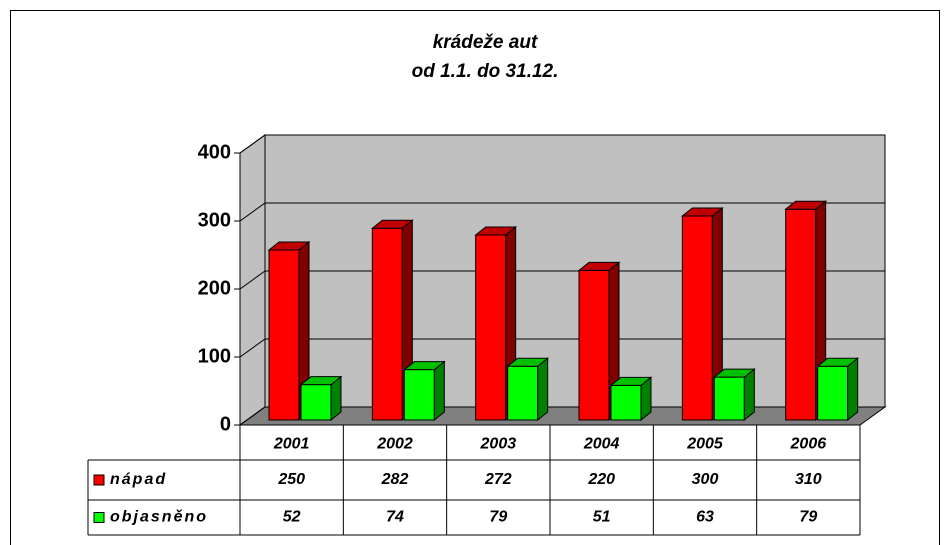 The height and width of the screenshot is (545, 950). Describe the element at coordinates (602, 517) in the screenshot. I see `table-value: 51` at that location.